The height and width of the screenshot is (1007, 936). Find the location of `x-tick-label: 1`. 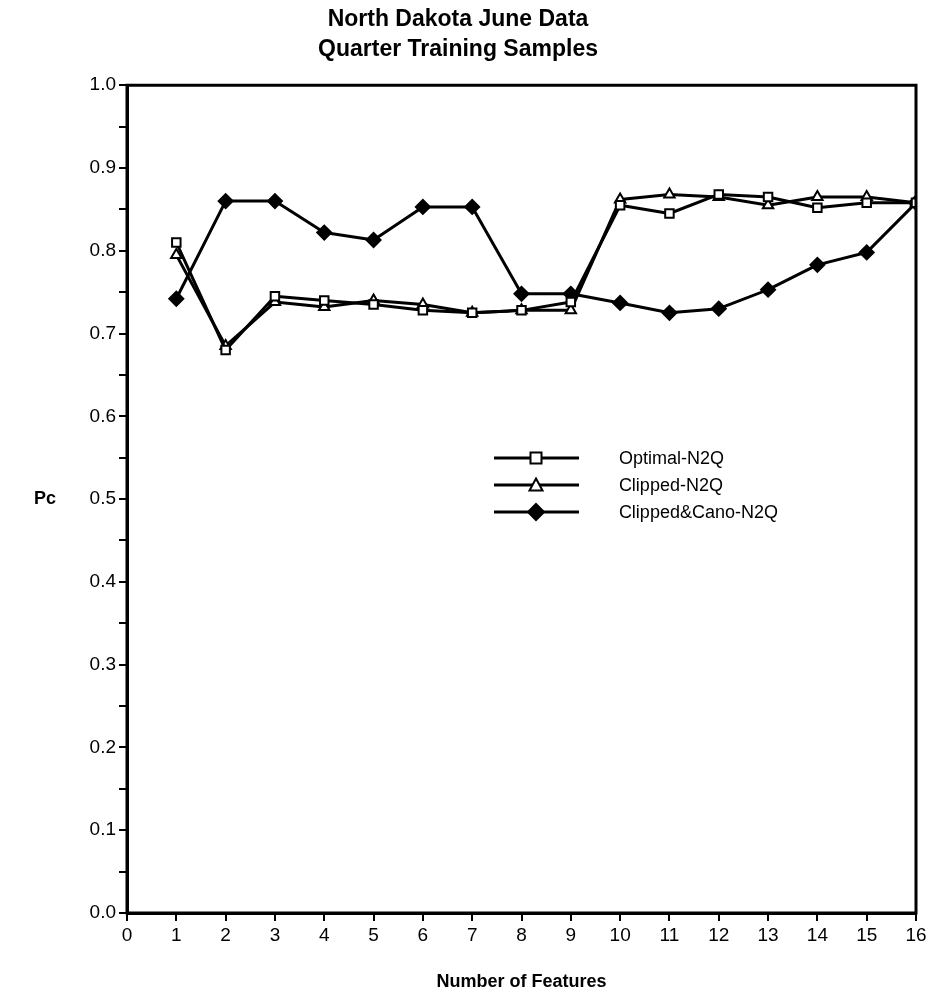

x-tick-label: 1 is located at coordinates (176, 934).